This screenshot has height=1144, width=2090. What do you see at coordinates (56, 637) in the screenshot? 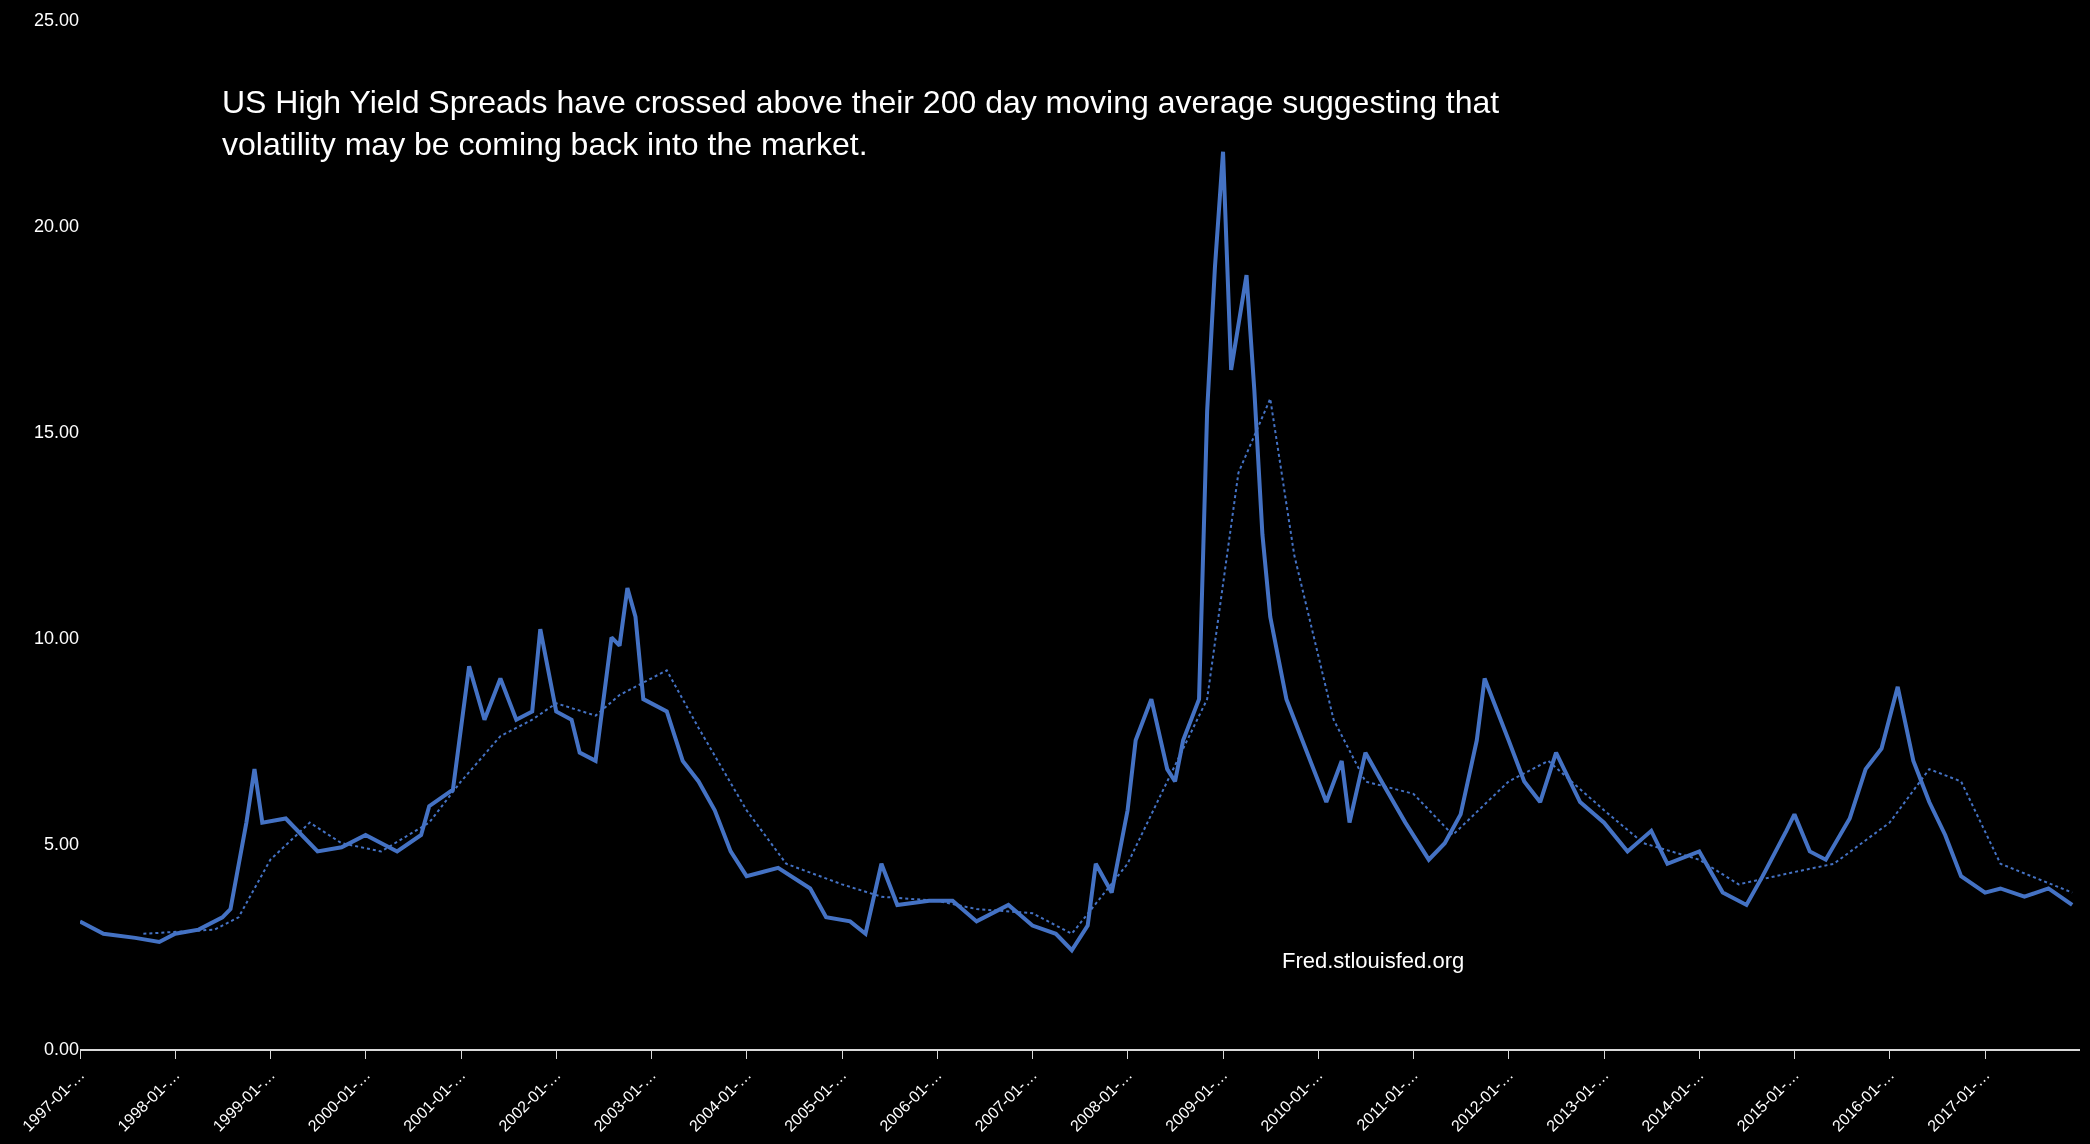
I see `y-tick-label: 10.00` at bounding box center [56, 637].